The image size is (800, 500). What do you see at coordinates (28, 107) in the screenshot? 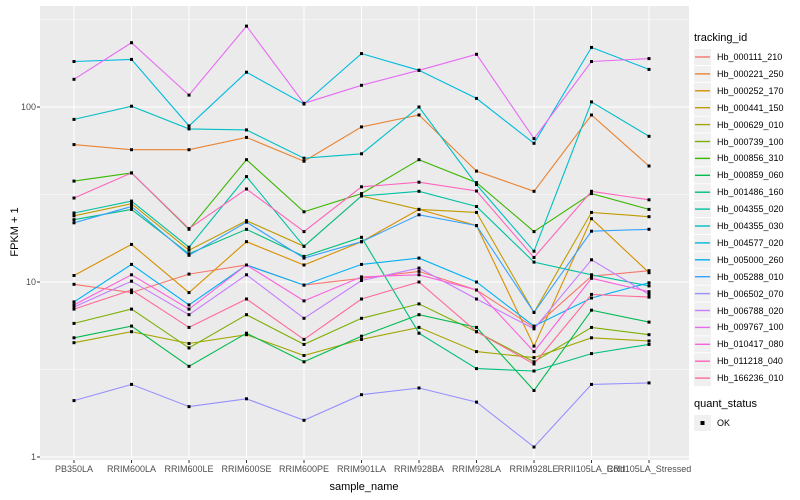
I see `y-tick-label: 100` at bounding box center [28, 107].